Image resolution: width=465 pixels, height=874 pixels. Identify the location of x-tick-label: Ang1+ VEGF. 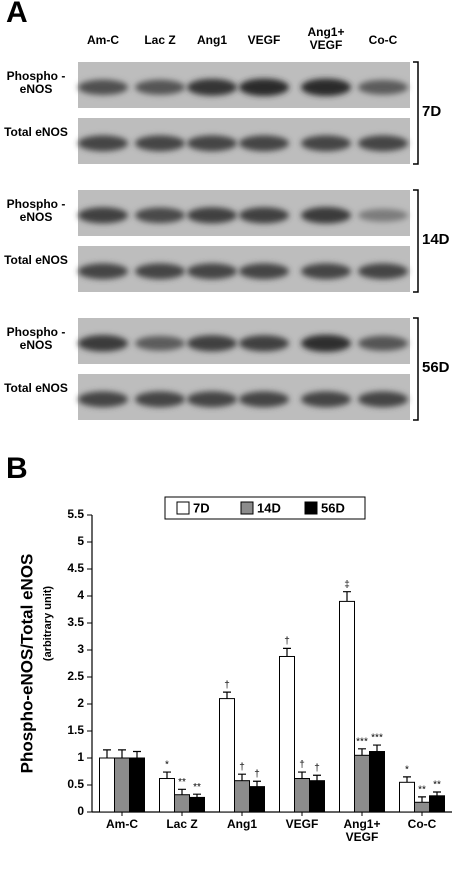
(362, 831).